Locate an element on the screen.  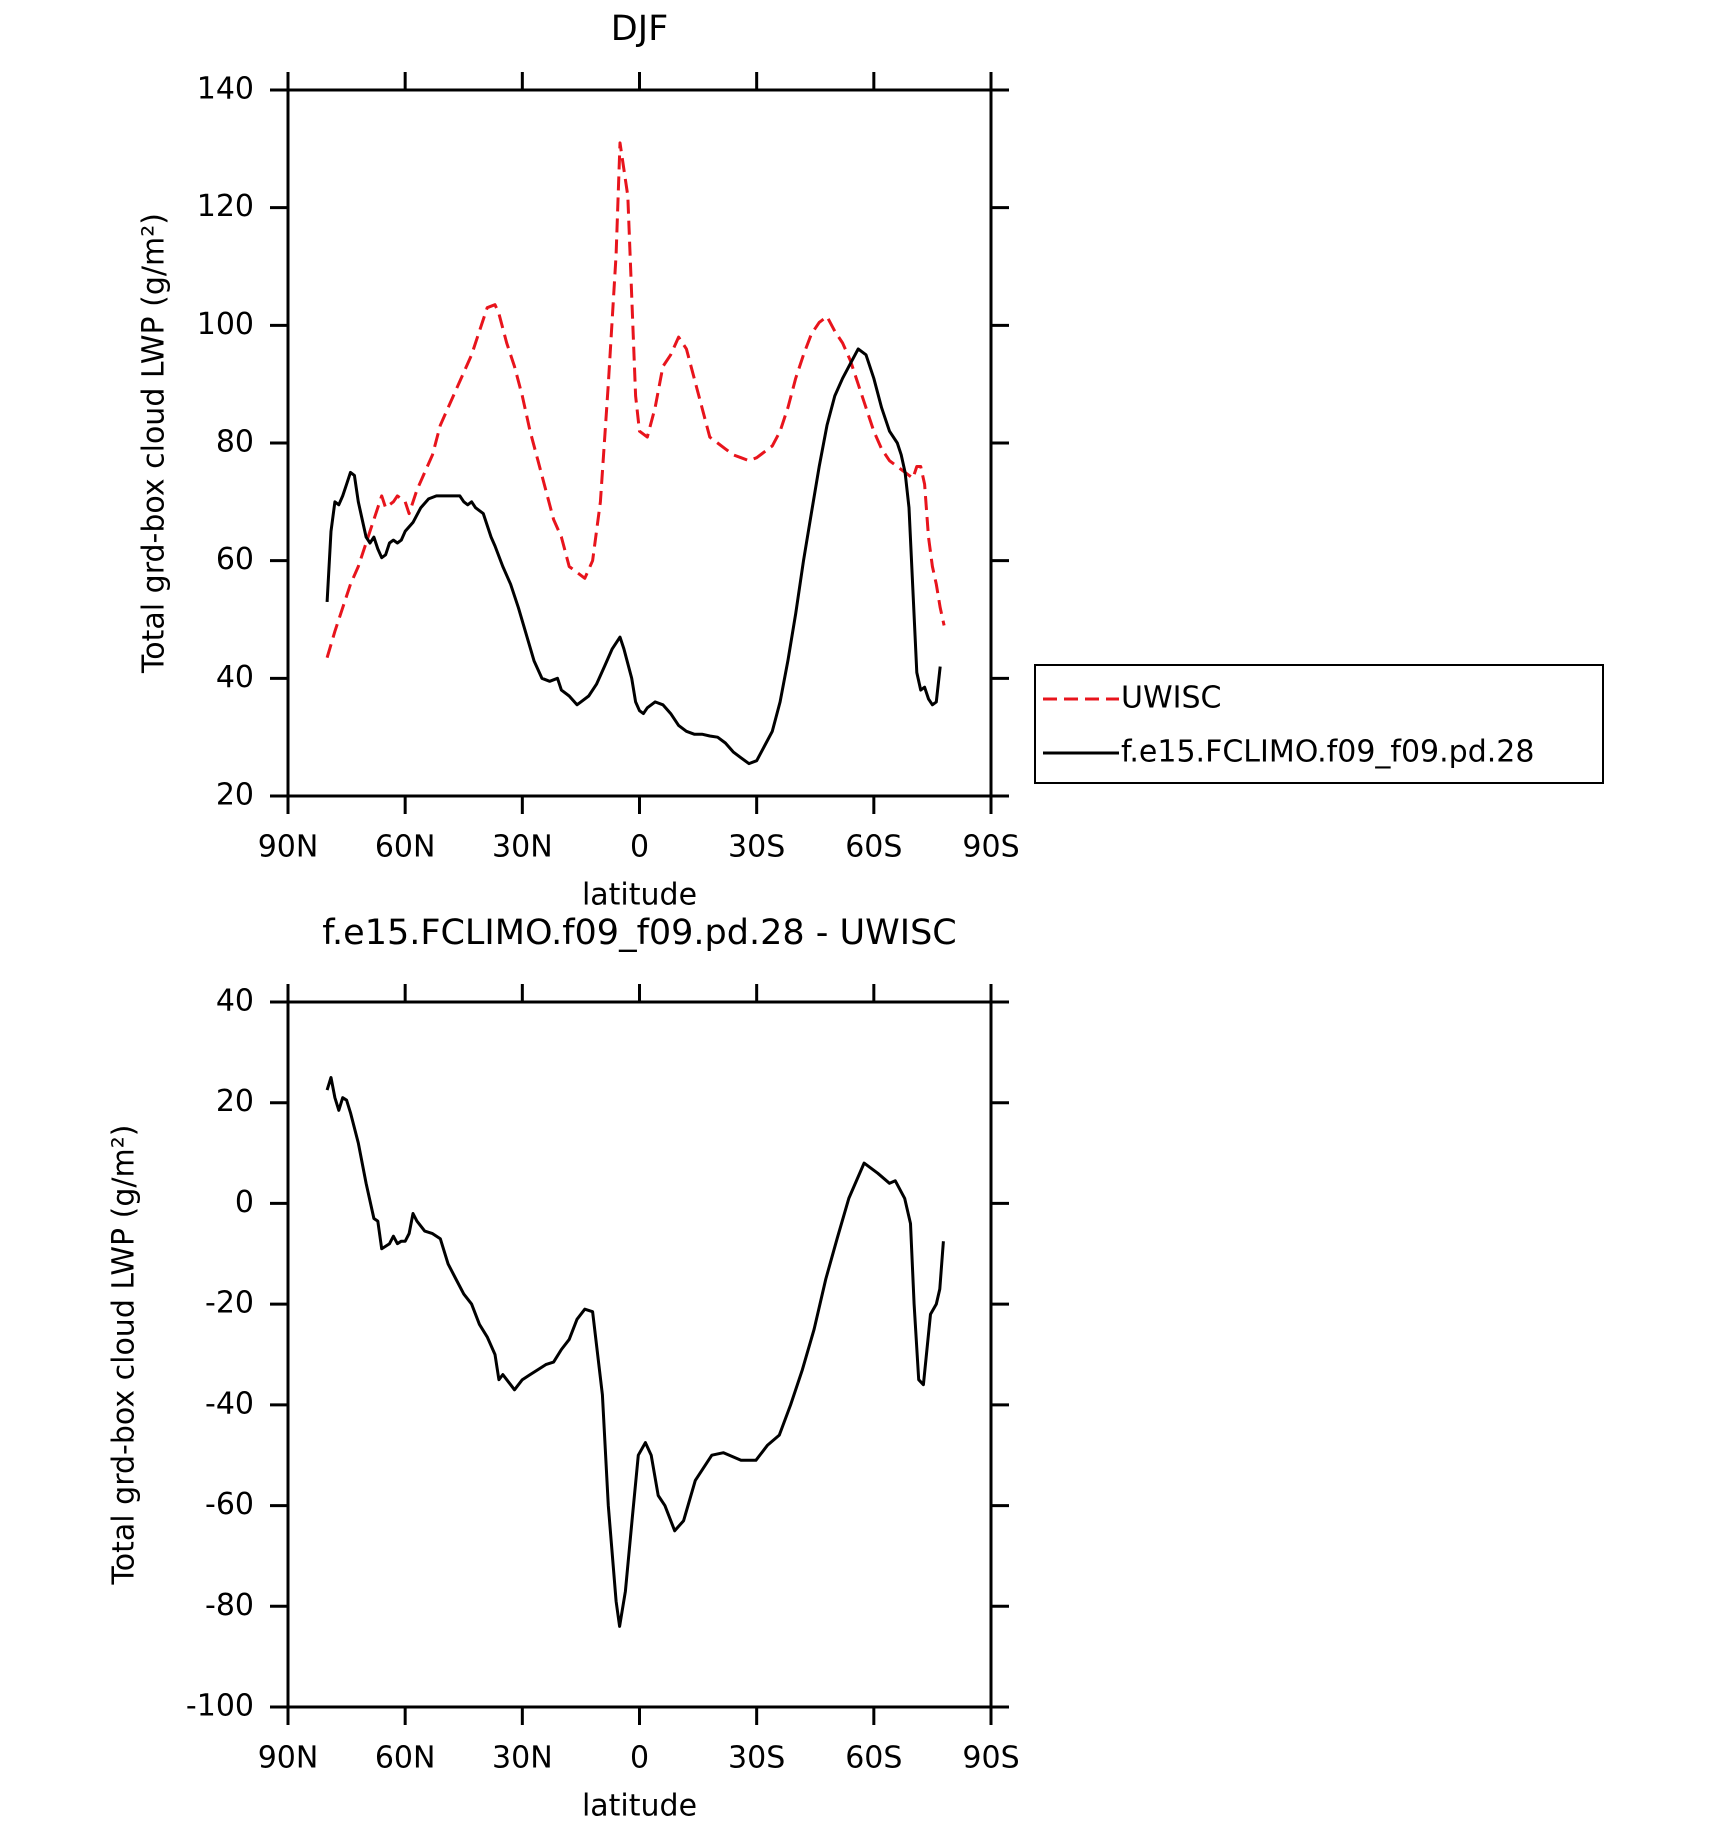
y-tick-label: 100 is located at coordinates (225, 324).